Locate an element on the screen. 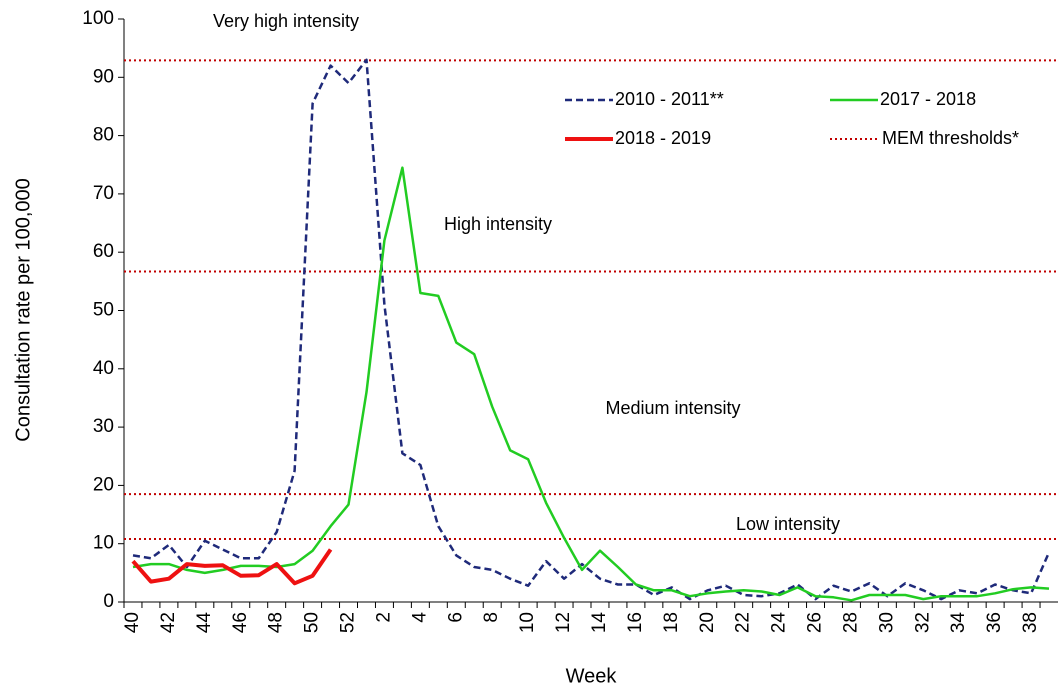 This screenshot has width=1062, height=696. x-tick-label: 44 is located at coordinates (204, 623).